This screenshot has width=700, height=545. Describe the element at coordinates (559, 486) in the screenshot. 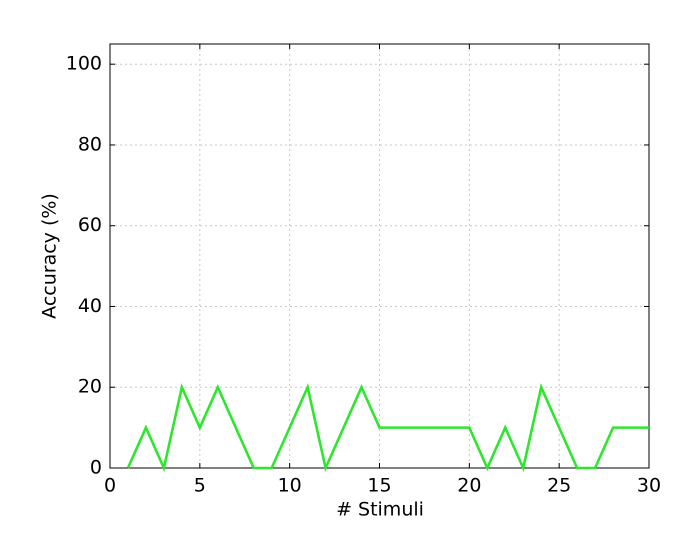

I see `x-tick-label: 25` at that location.